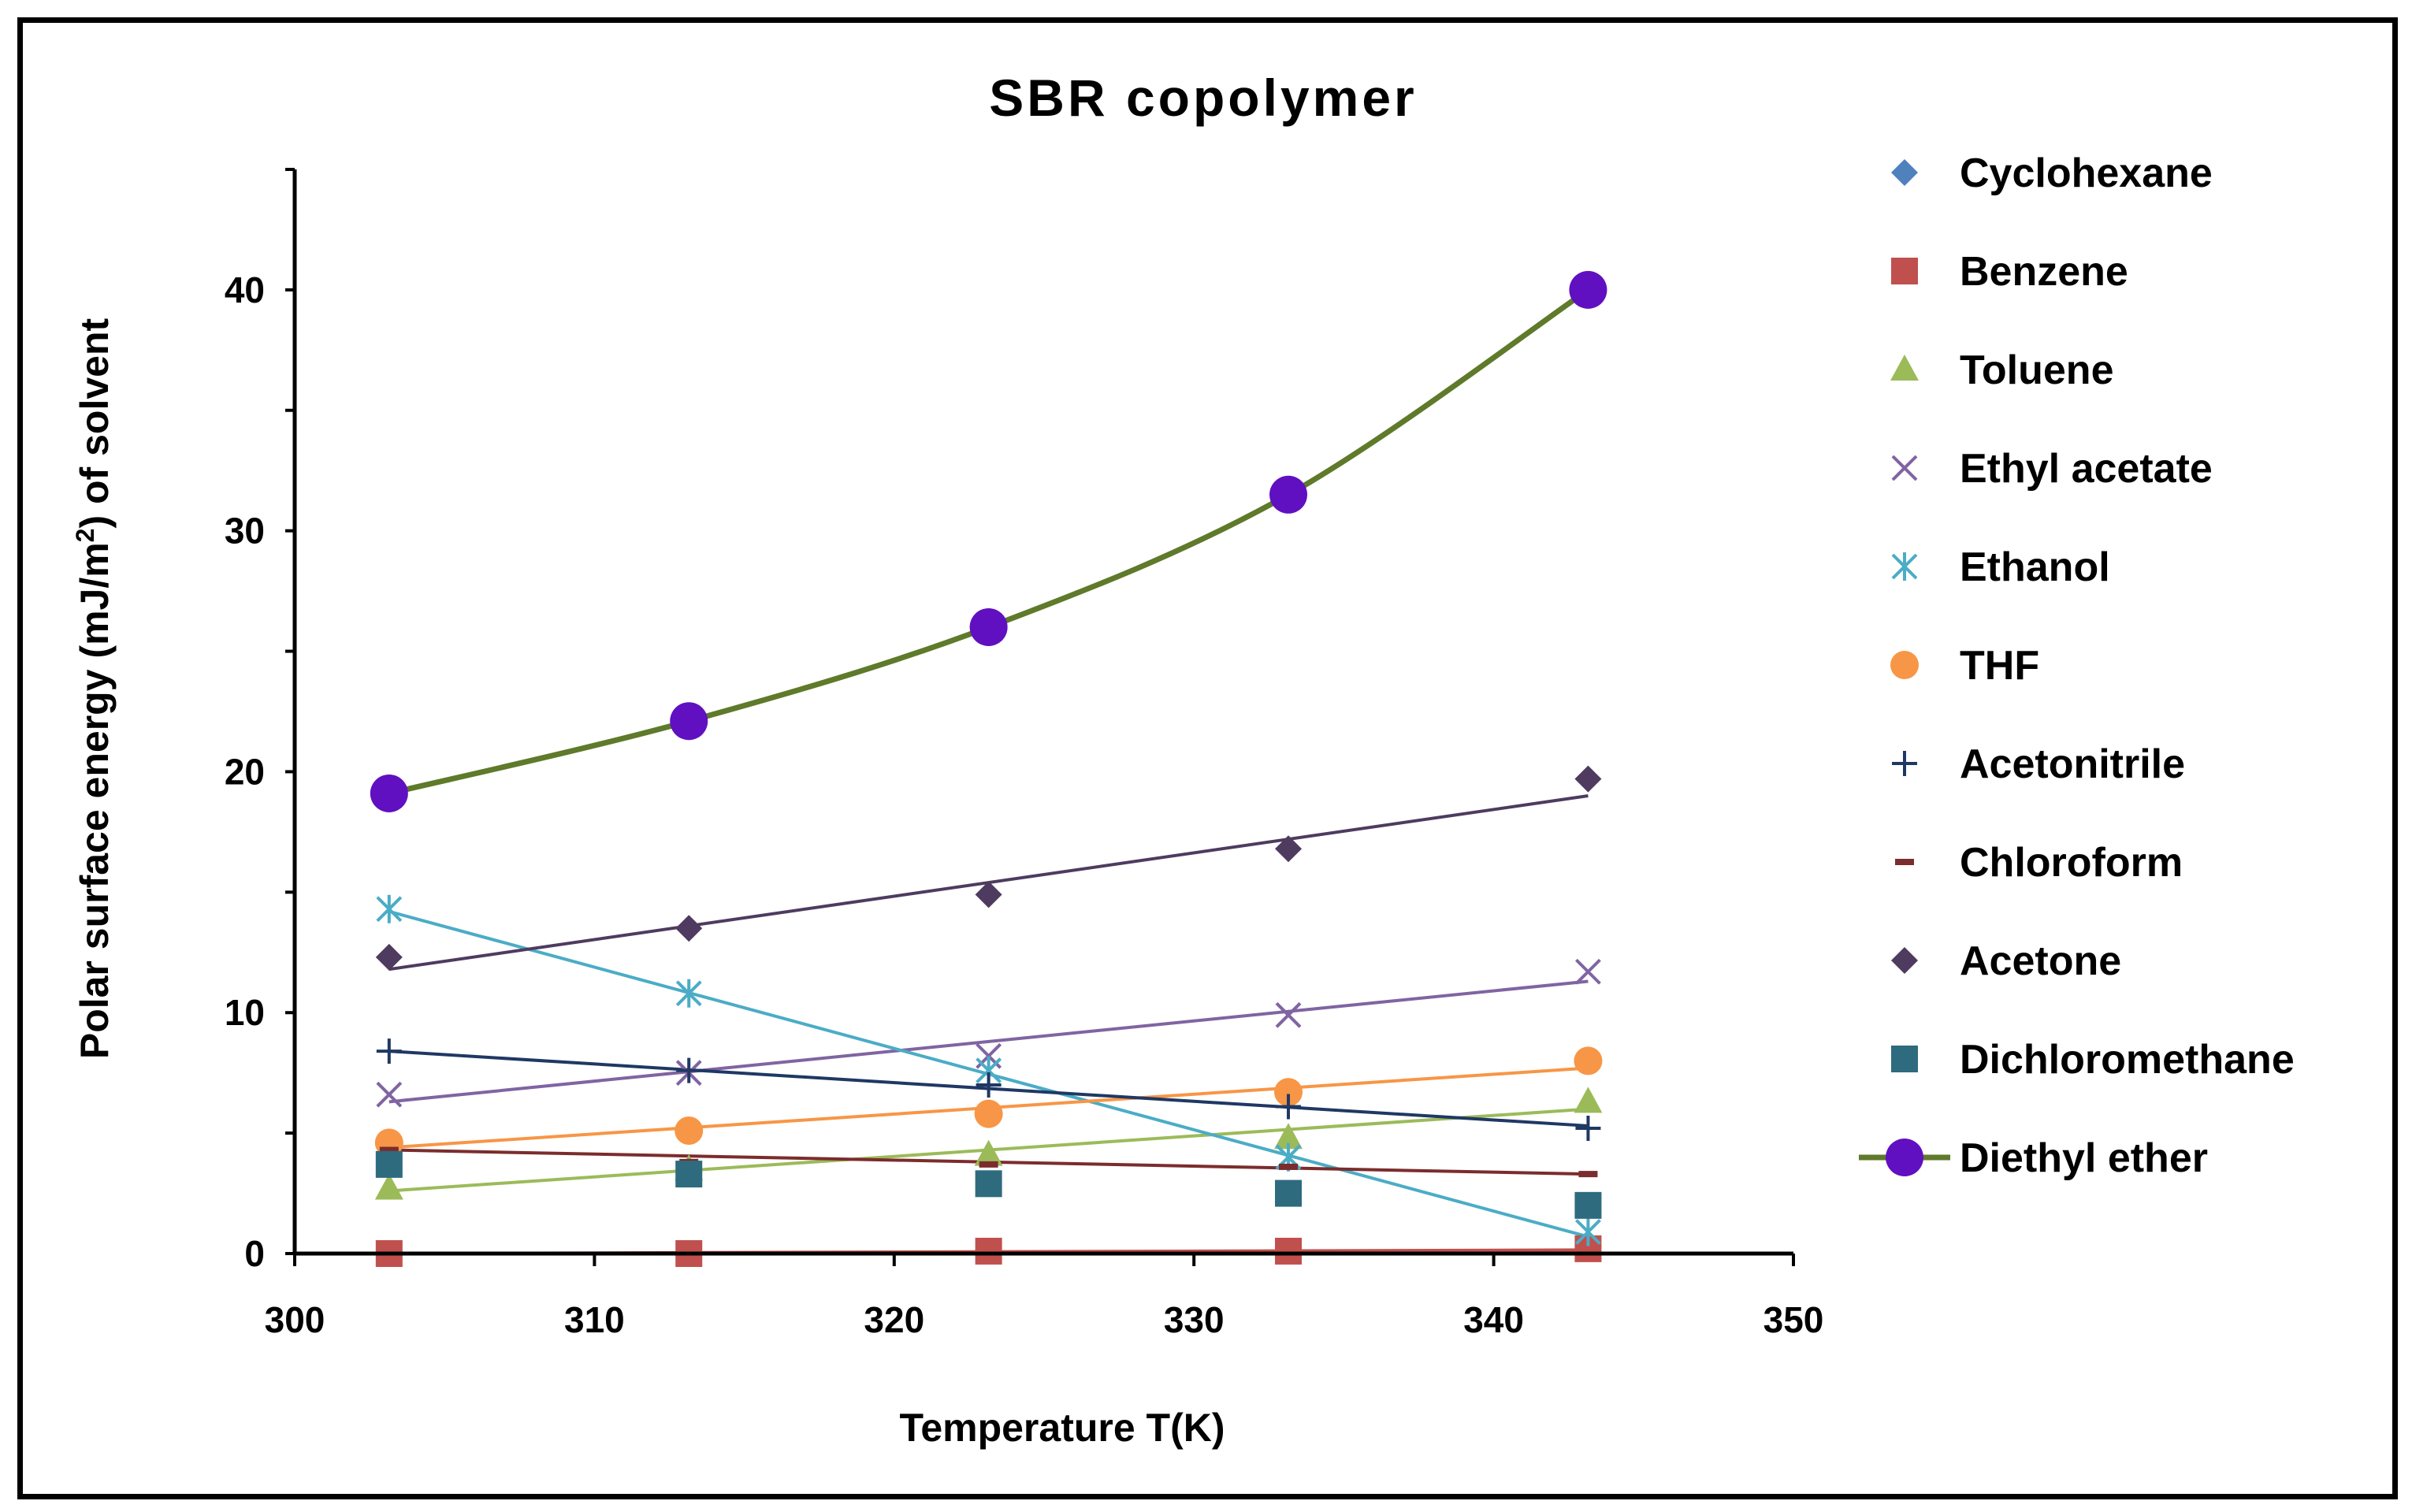 The image size is (2412, 1512). I want to click on legend-marker-dichloromethane, so click(1905, 1059).